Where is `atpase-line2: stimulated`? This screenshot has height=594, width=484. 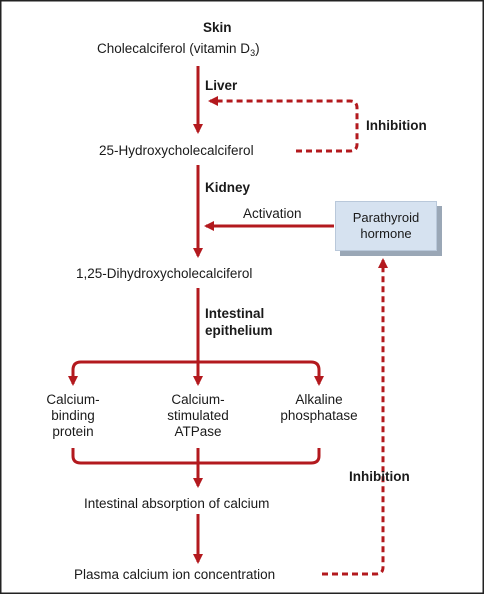 atpase-line2: stimulated is located at coordinates (198, 415).